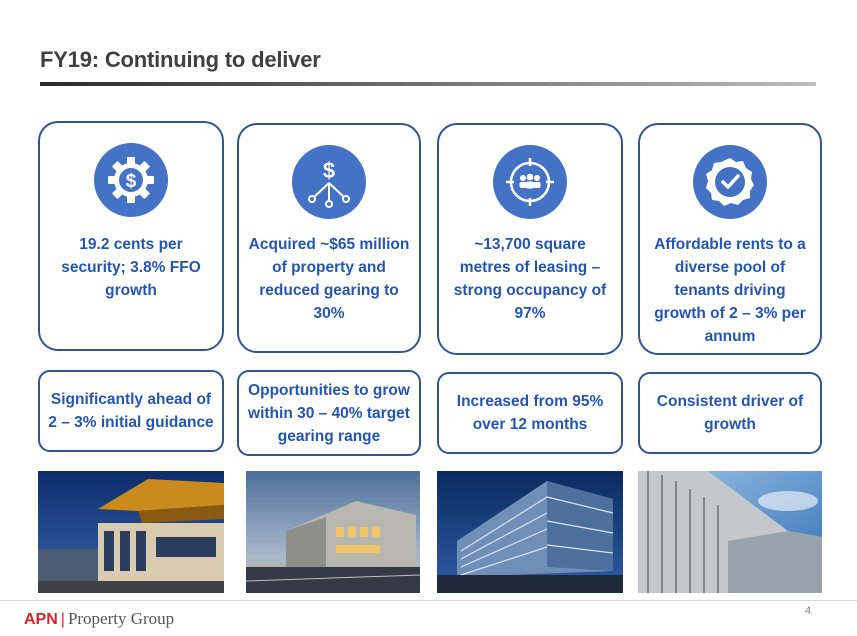  I want to click on page-number: 4, so click(808, 611).